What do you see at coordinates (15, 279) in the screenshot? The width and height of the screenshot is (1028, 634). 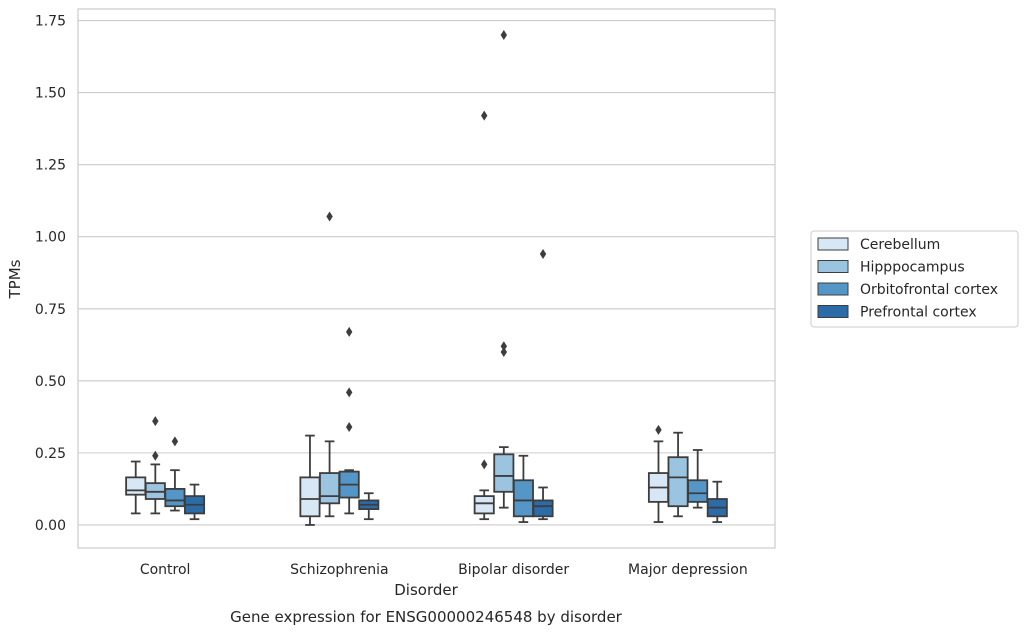 I see `y-axis-title: TPMs` at bounding box center [15, 279].